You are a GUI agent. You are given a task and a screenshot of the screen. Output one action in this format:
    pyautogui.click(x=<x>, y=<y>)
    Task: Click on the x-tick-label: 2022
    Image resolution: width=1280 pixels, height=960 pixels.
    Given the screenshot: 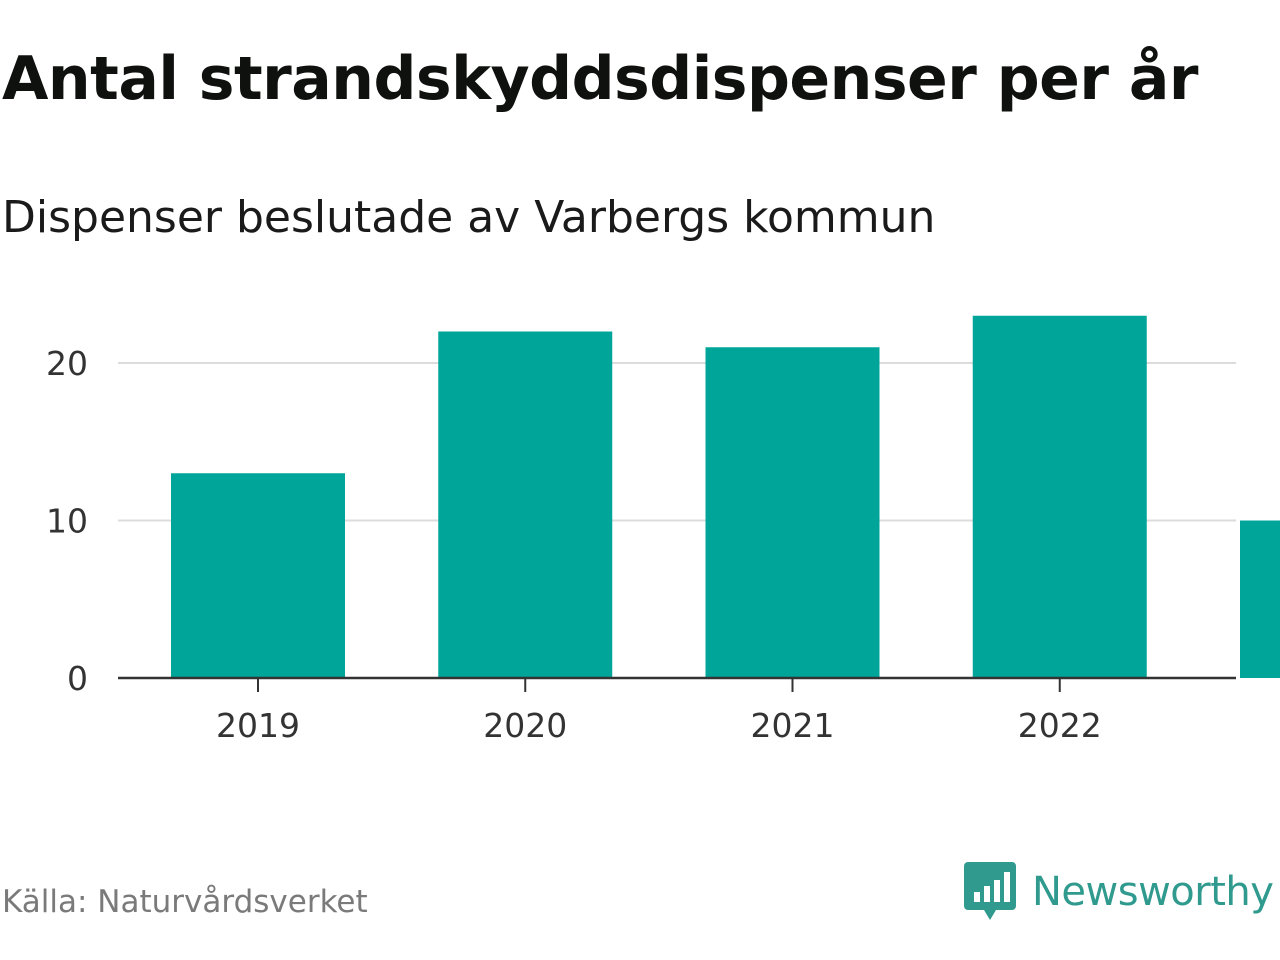 What is the action you would take?
    pyautogui.click(x=1060, y=725)
    